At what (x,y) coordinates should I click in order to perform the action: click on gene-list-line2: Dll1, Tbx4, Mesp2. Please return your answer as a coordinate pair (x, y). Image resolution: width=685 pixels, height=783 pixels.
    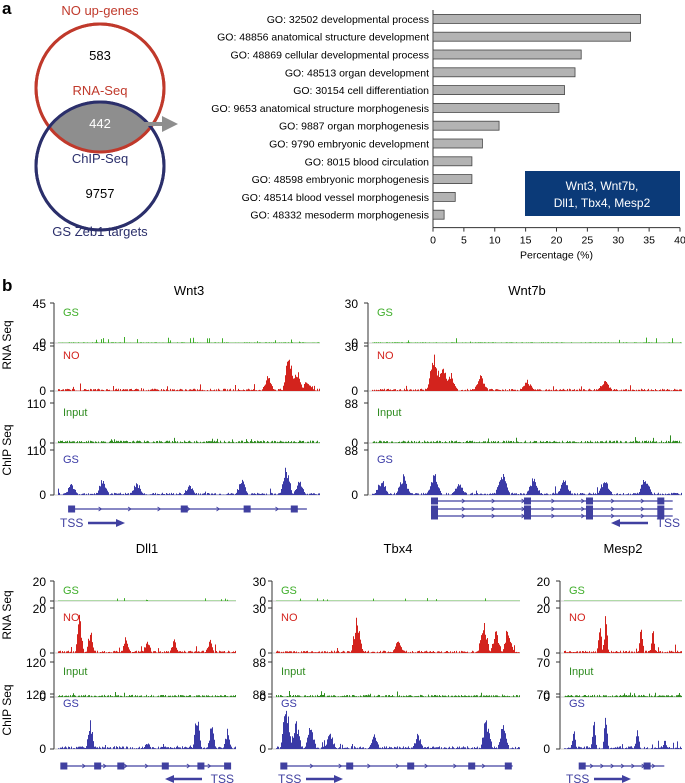
    Looking at the image, I should click on (602, 203).